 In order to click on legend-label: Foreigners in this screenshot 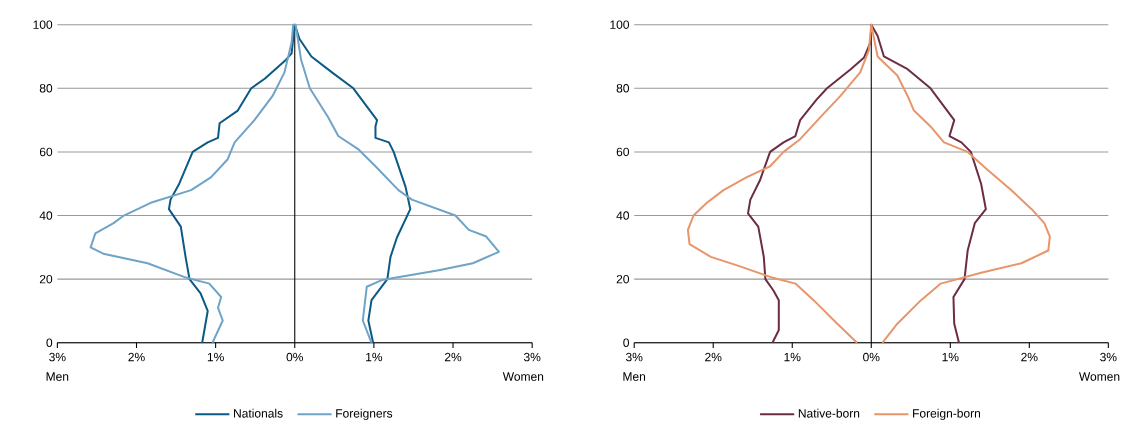, I will do `click(364, 414)`.